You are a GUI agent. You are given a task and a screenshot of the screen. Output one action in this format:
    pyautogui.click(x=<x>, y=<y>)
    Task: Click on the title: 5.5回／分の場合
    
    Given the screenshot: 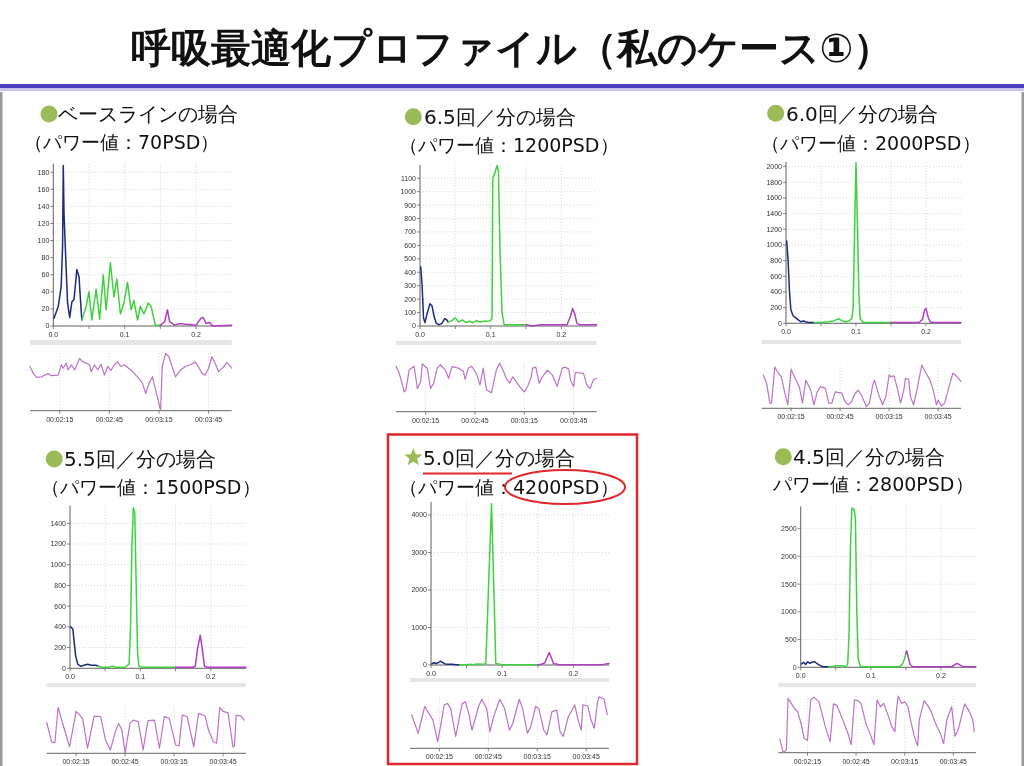 What is the action you would take?
    pyautogui.click(x=140, y=459)
    